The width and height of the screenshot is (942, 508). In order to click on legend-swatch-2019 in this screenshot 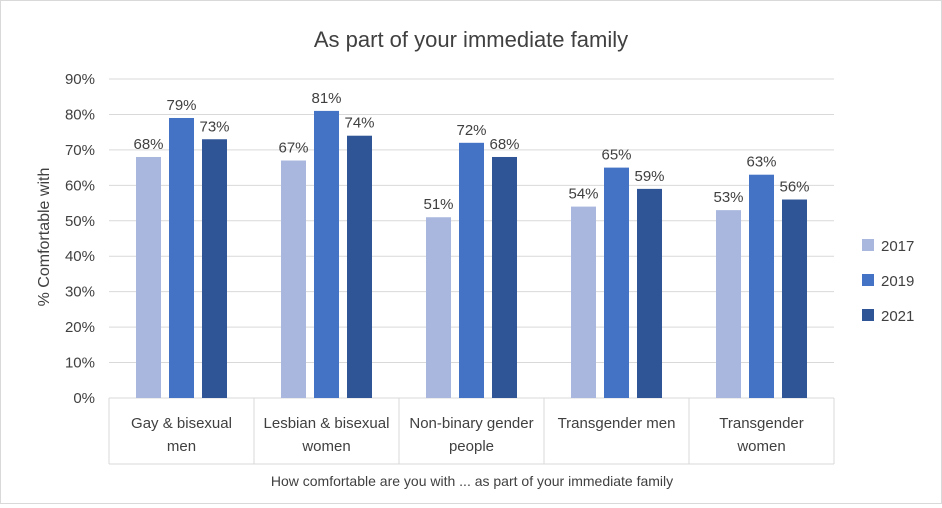, I will do `click(868, 280)`.